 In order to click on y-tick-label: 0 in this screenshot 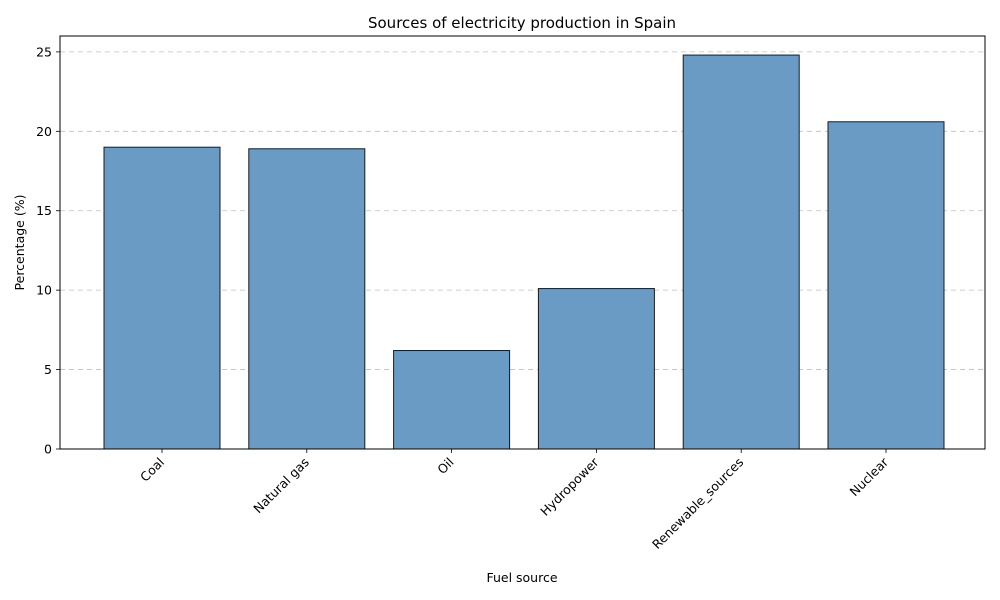, I will do `click(48, 449)`.